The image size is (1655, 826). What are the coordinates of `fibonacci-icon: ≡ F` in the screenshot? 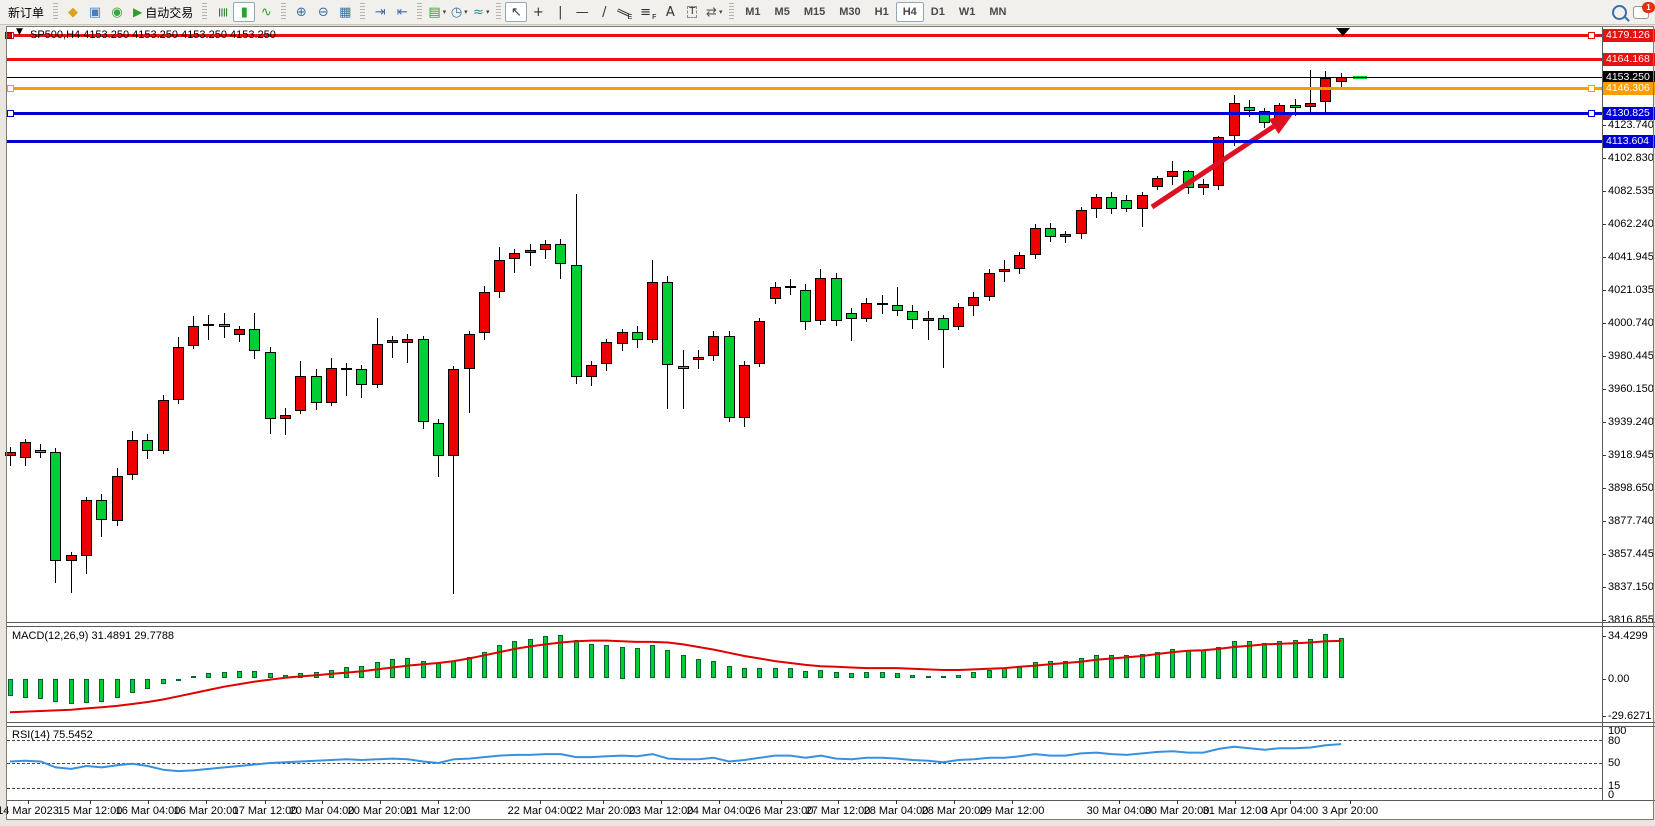 It's located at (648, 12).